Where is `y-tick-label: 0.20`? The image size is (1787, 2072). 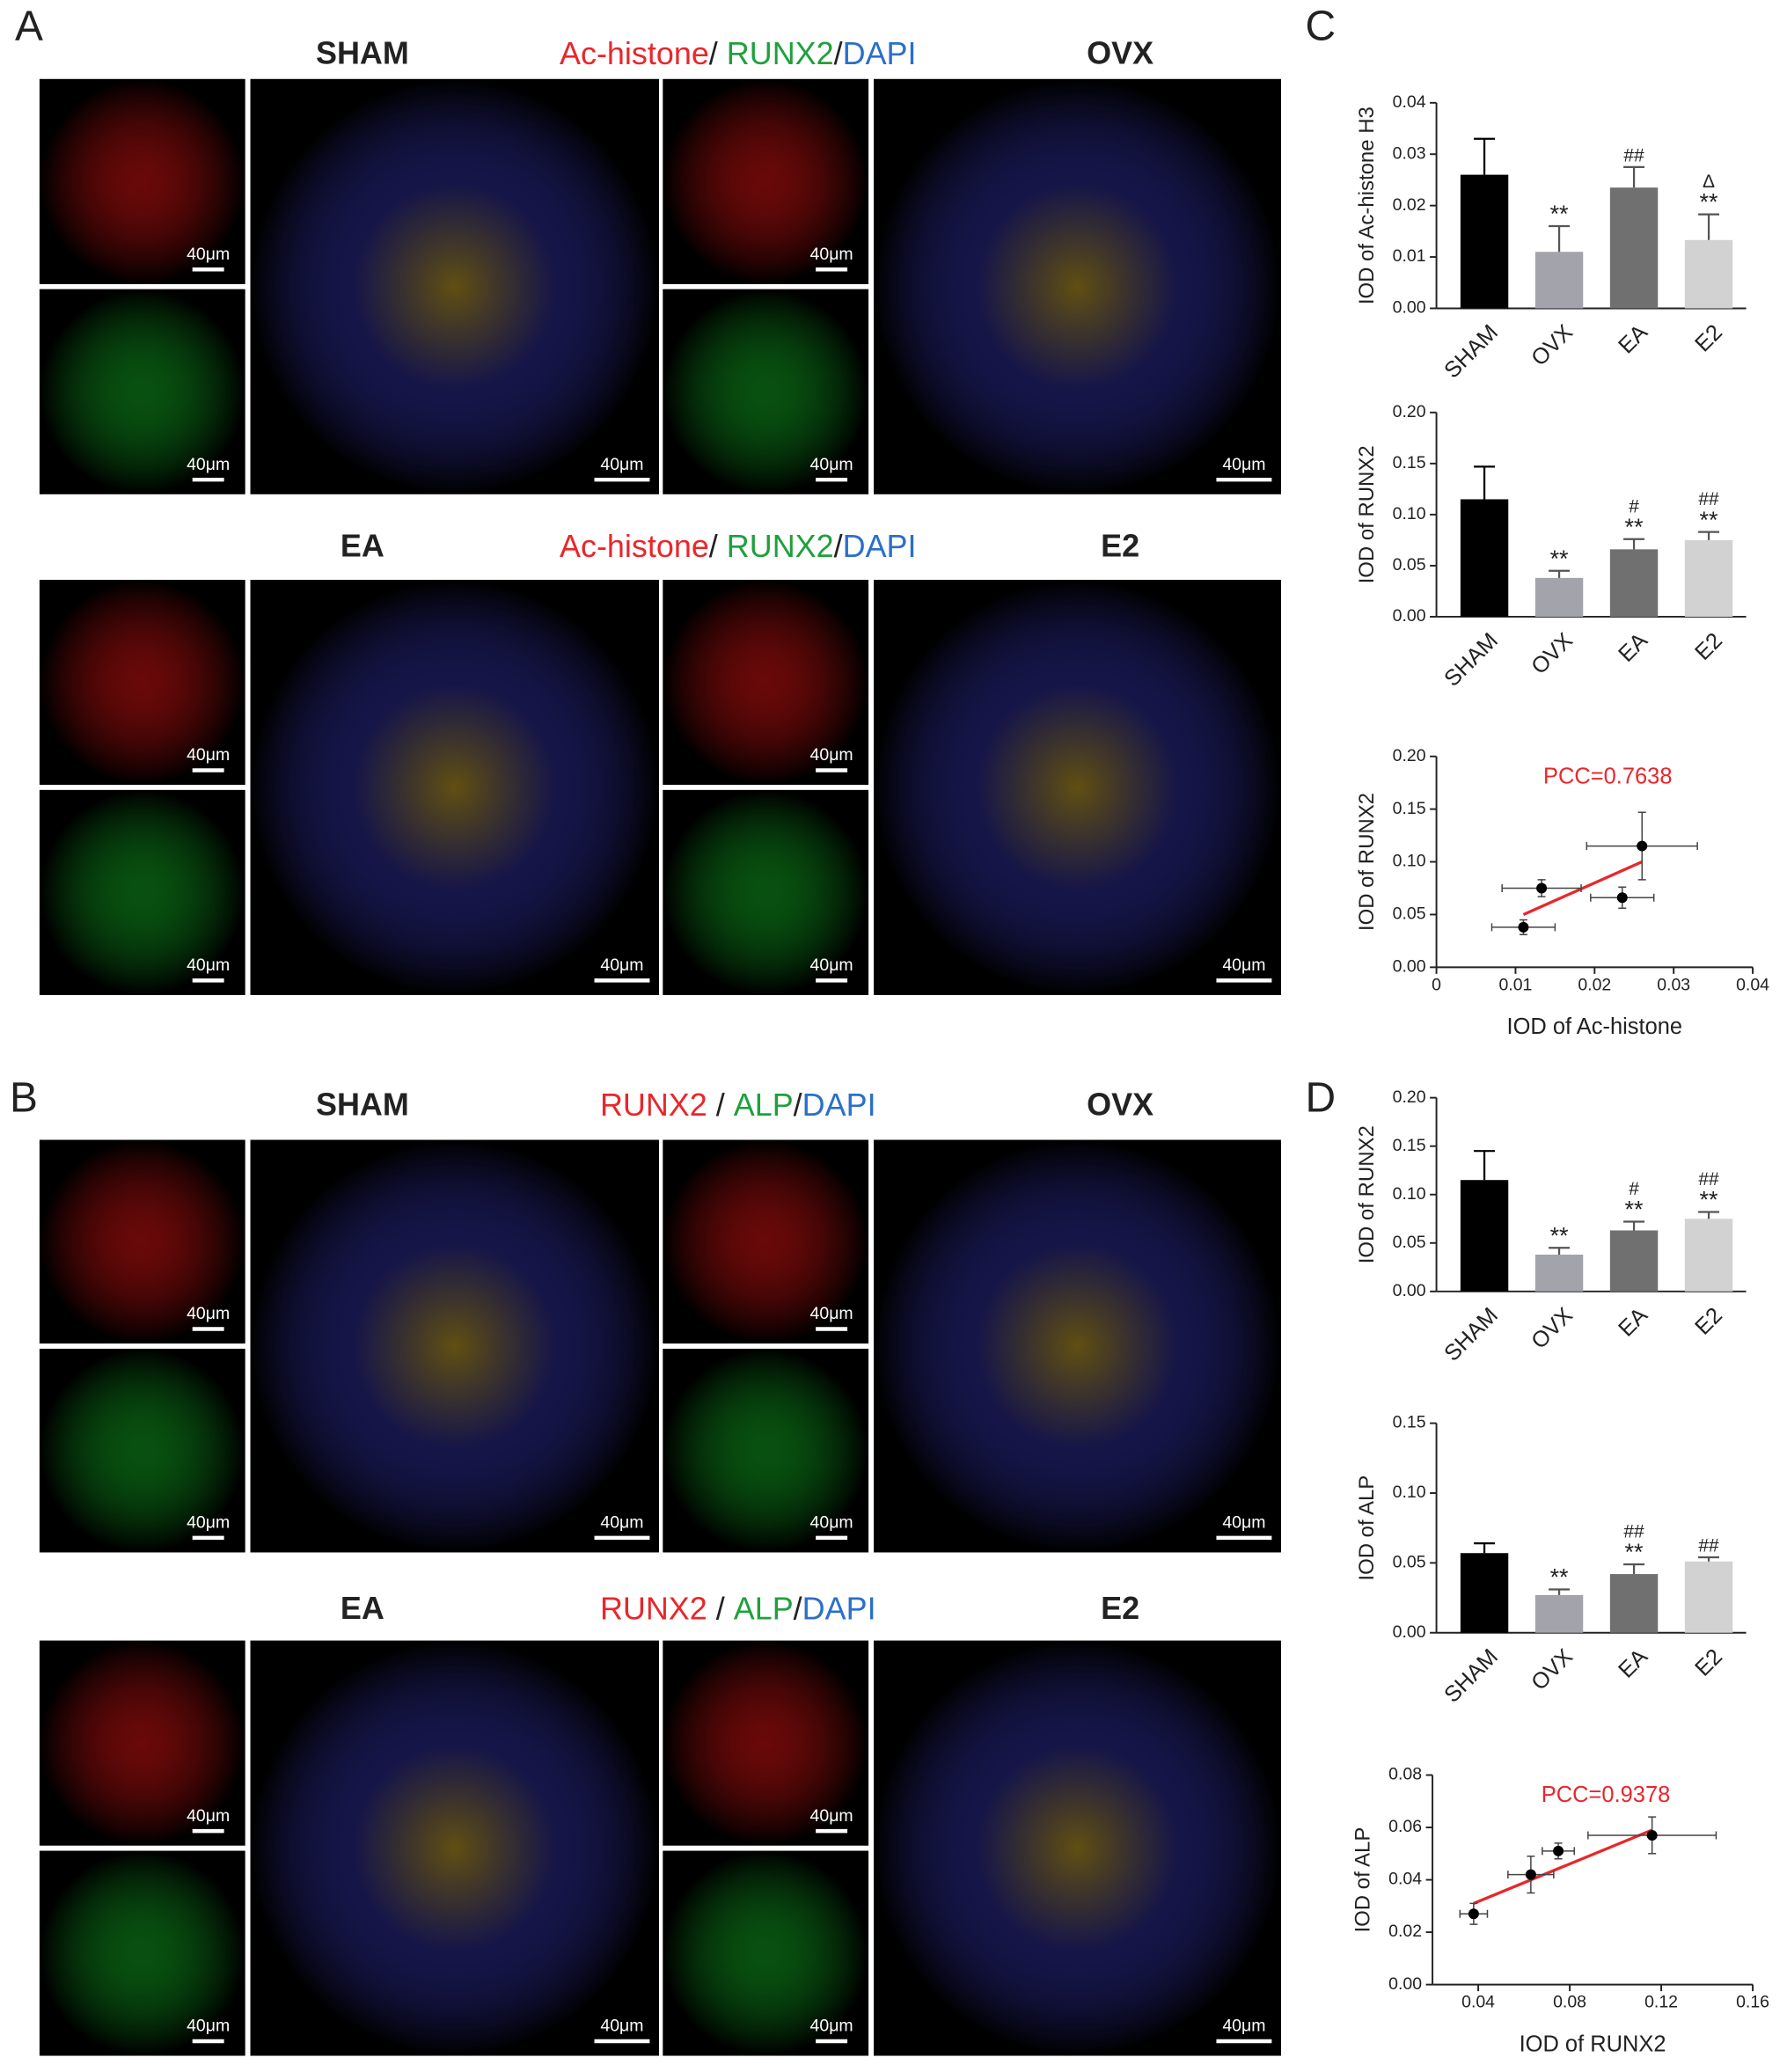
y-tick-label: 0.20 is located at coordinates (1409, 1097).